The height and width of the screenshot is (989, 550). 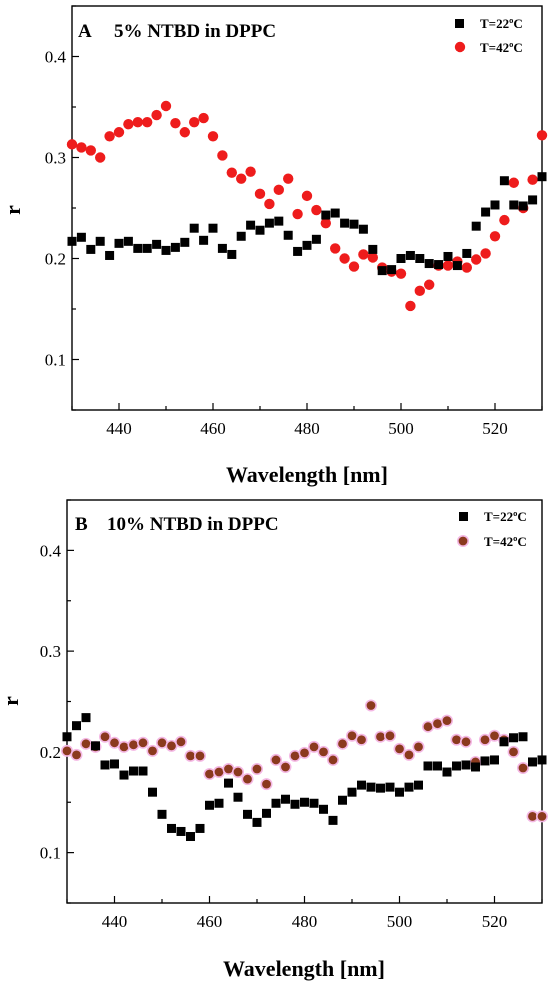 What do you see at coordinates (210, 921) in the screenshot?
I see `x-tick-label: 460` at bounding box center [210, 921].